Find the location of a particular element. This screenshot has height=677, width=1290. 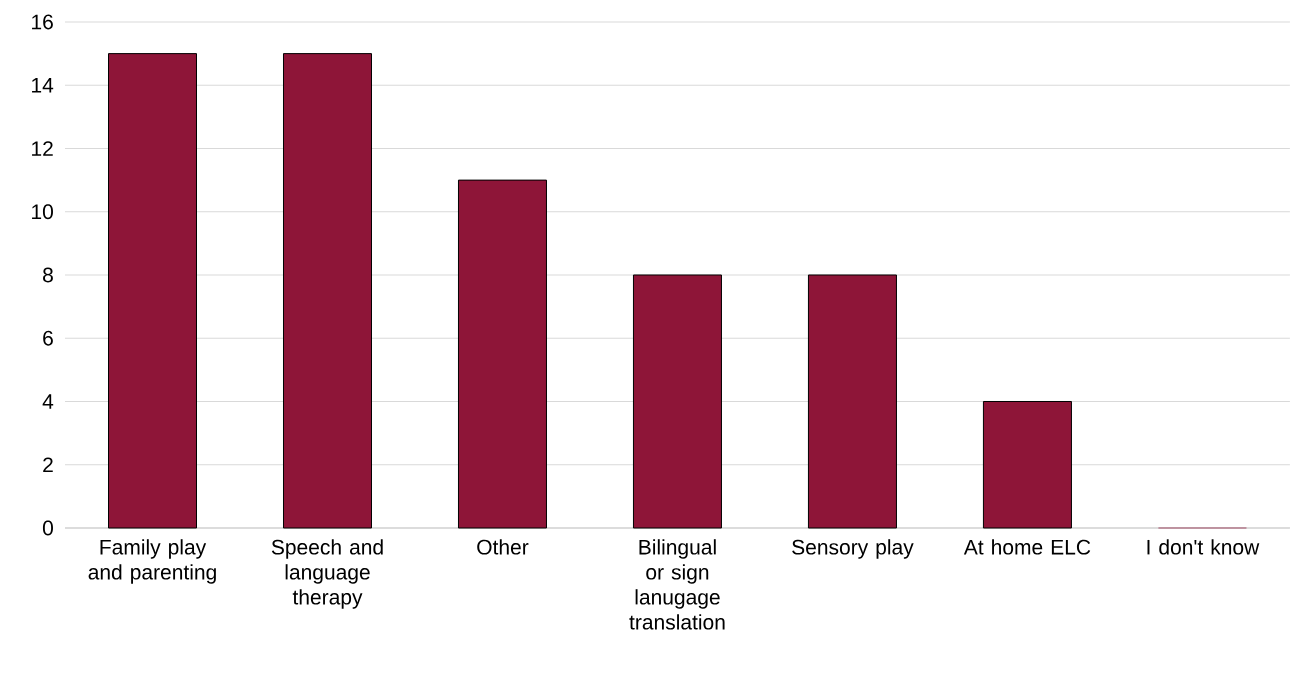

x-tick-label: Other is located at coordinates (503, 547).